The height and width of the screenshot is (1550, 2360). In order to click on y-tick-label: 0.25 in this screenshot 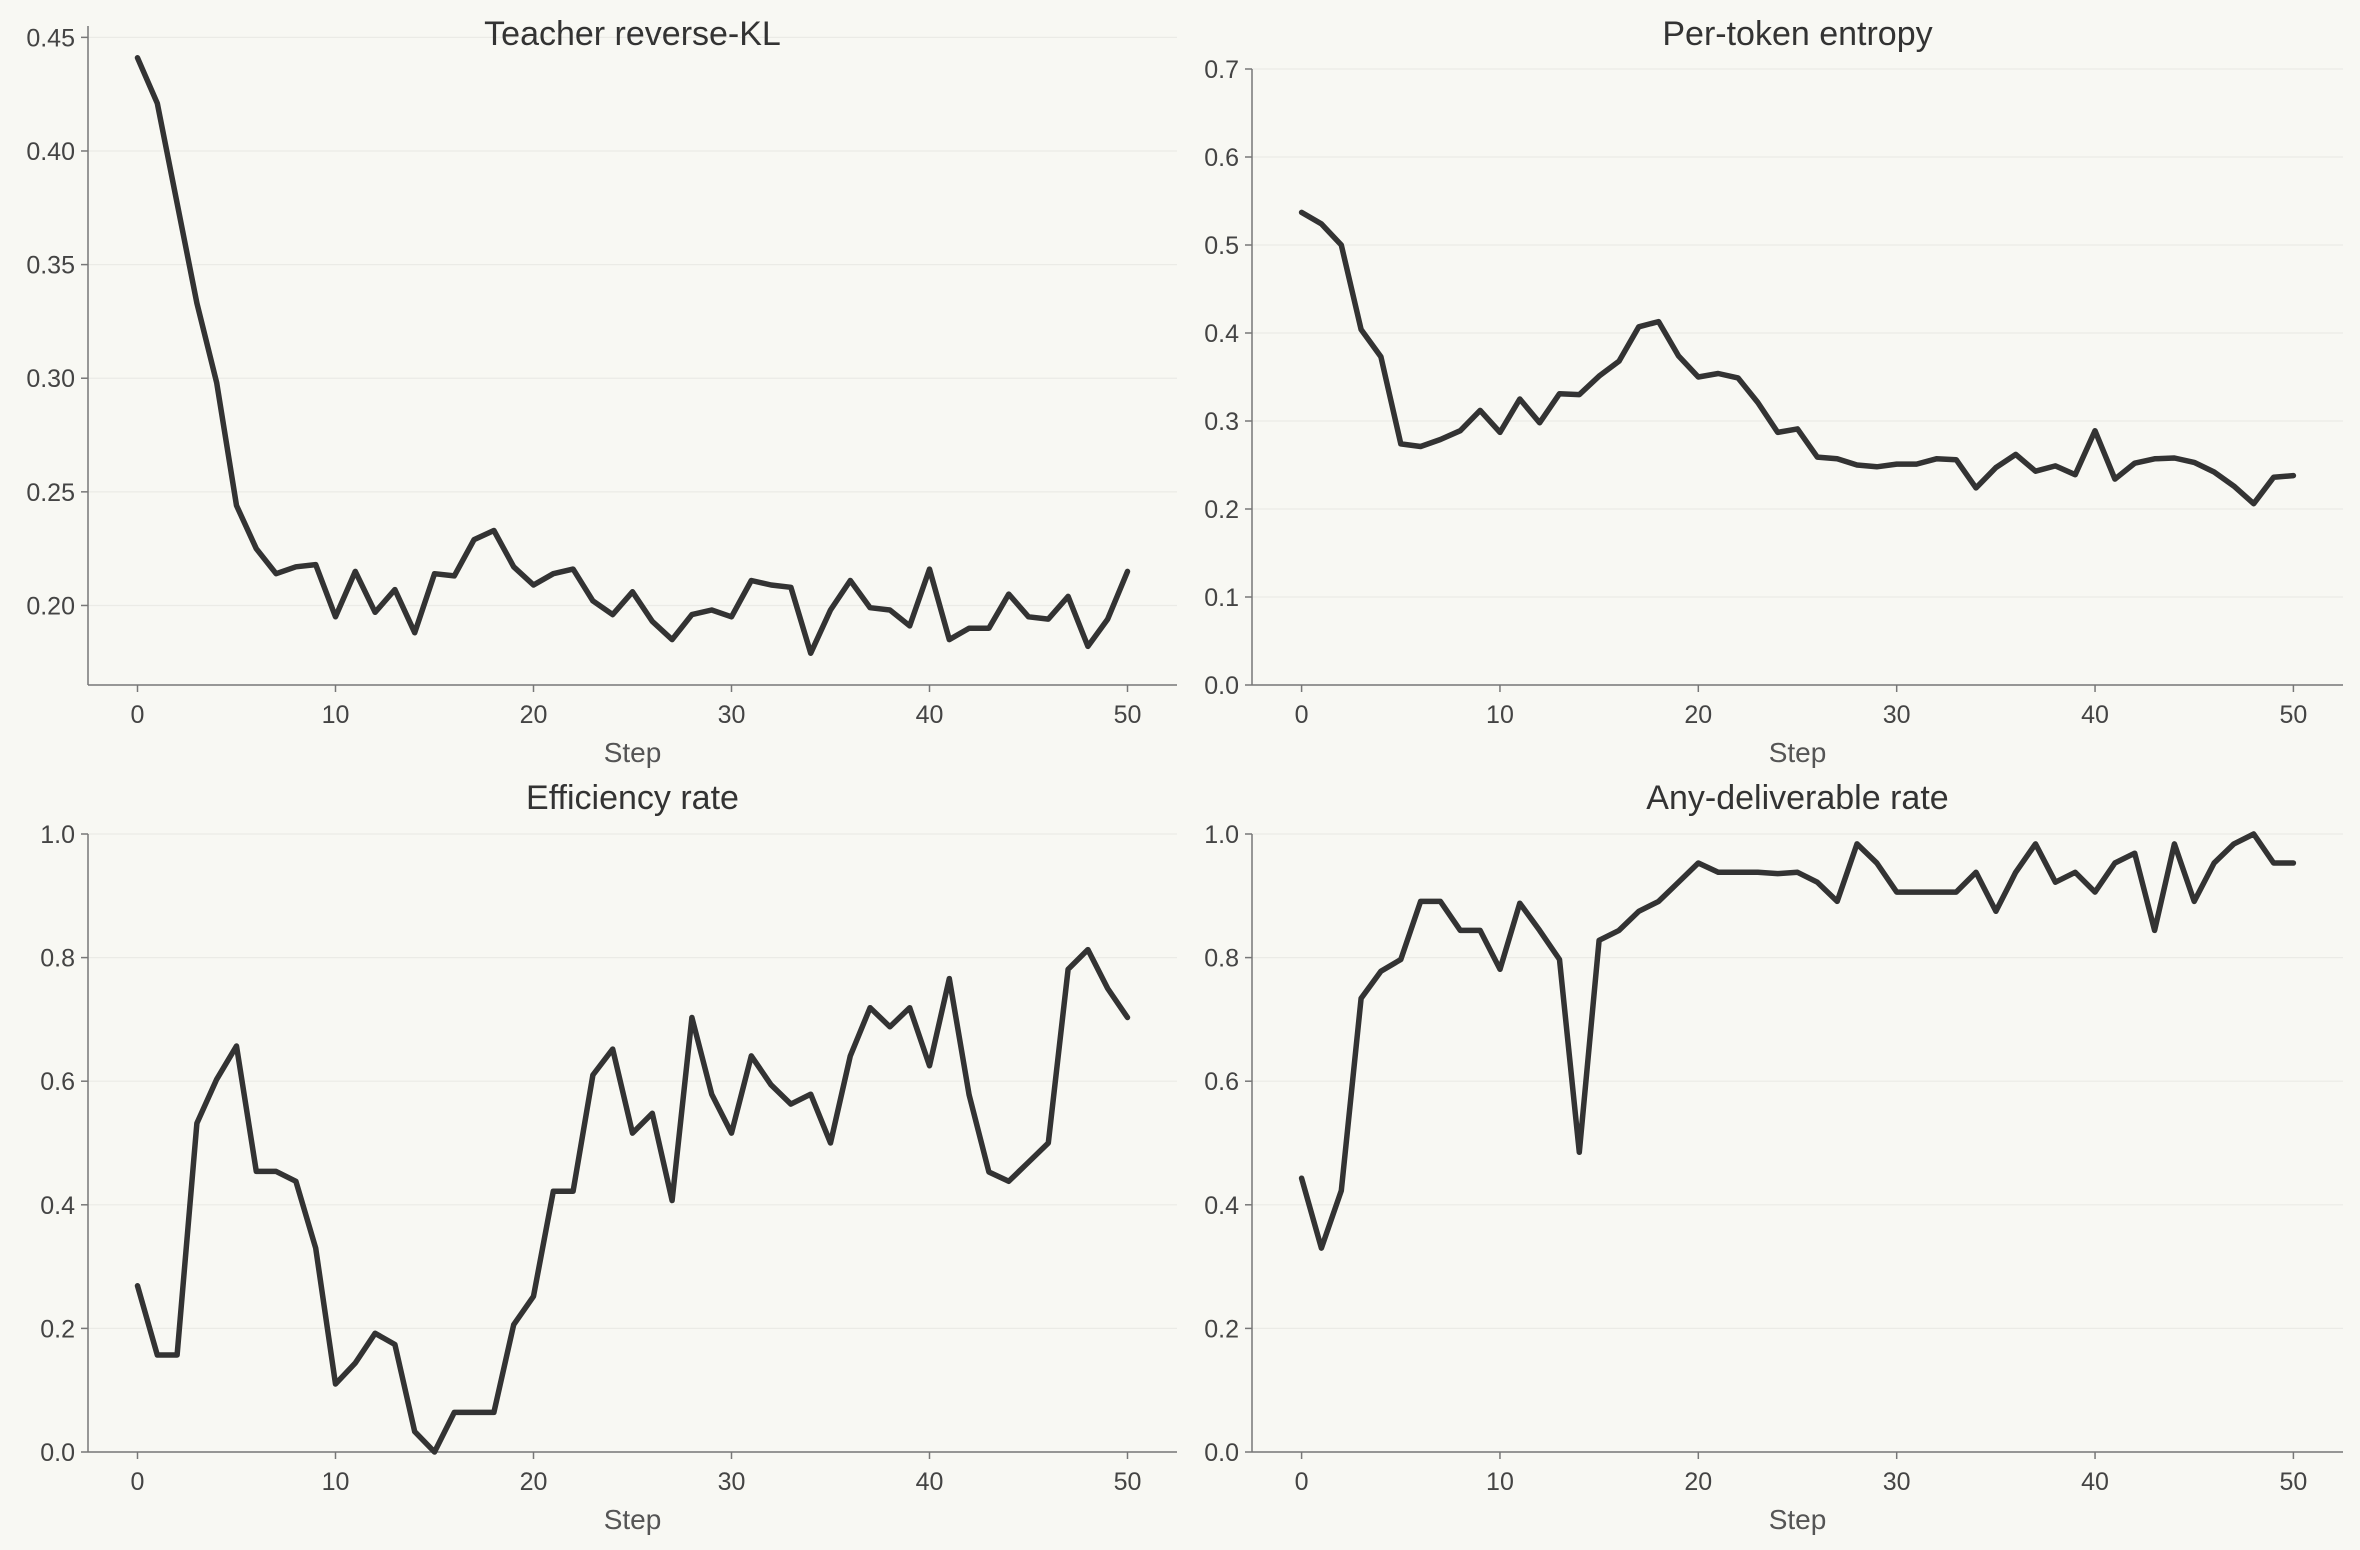, I will do `click(50, 493)`.